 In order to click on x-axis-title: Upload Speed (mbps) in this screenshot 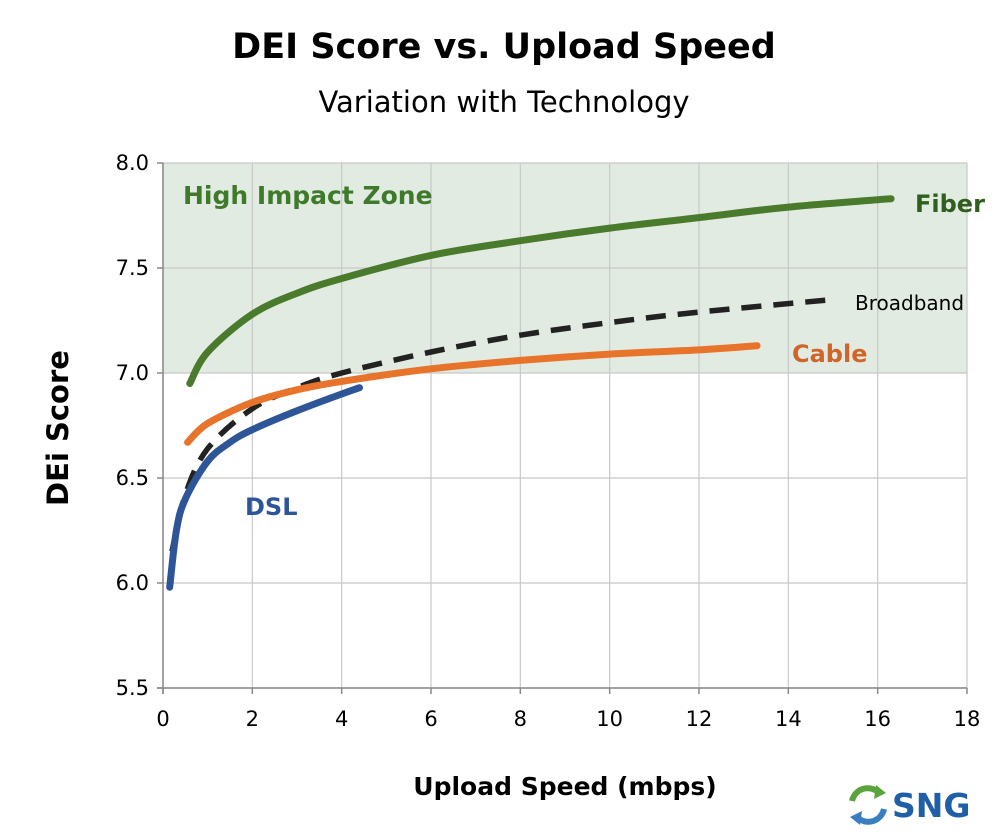, I will do `click(564, 786)`.